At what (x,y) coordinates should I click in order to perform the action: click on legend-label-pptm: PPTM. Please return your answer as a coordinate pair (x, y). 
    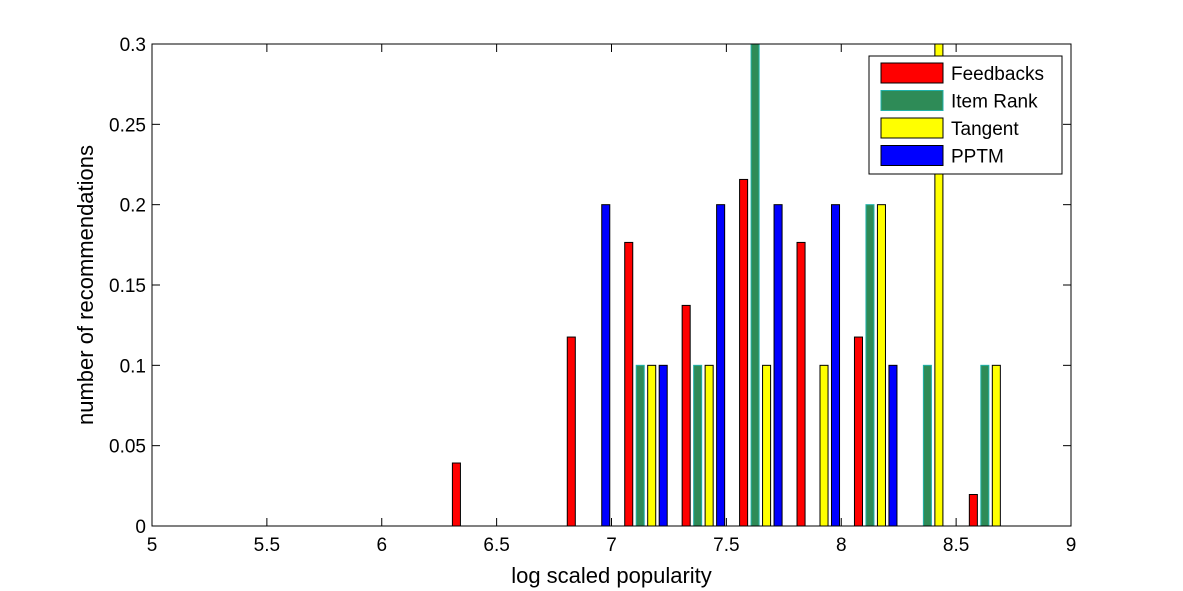
    Looking at the image, I should click on (977, 157).